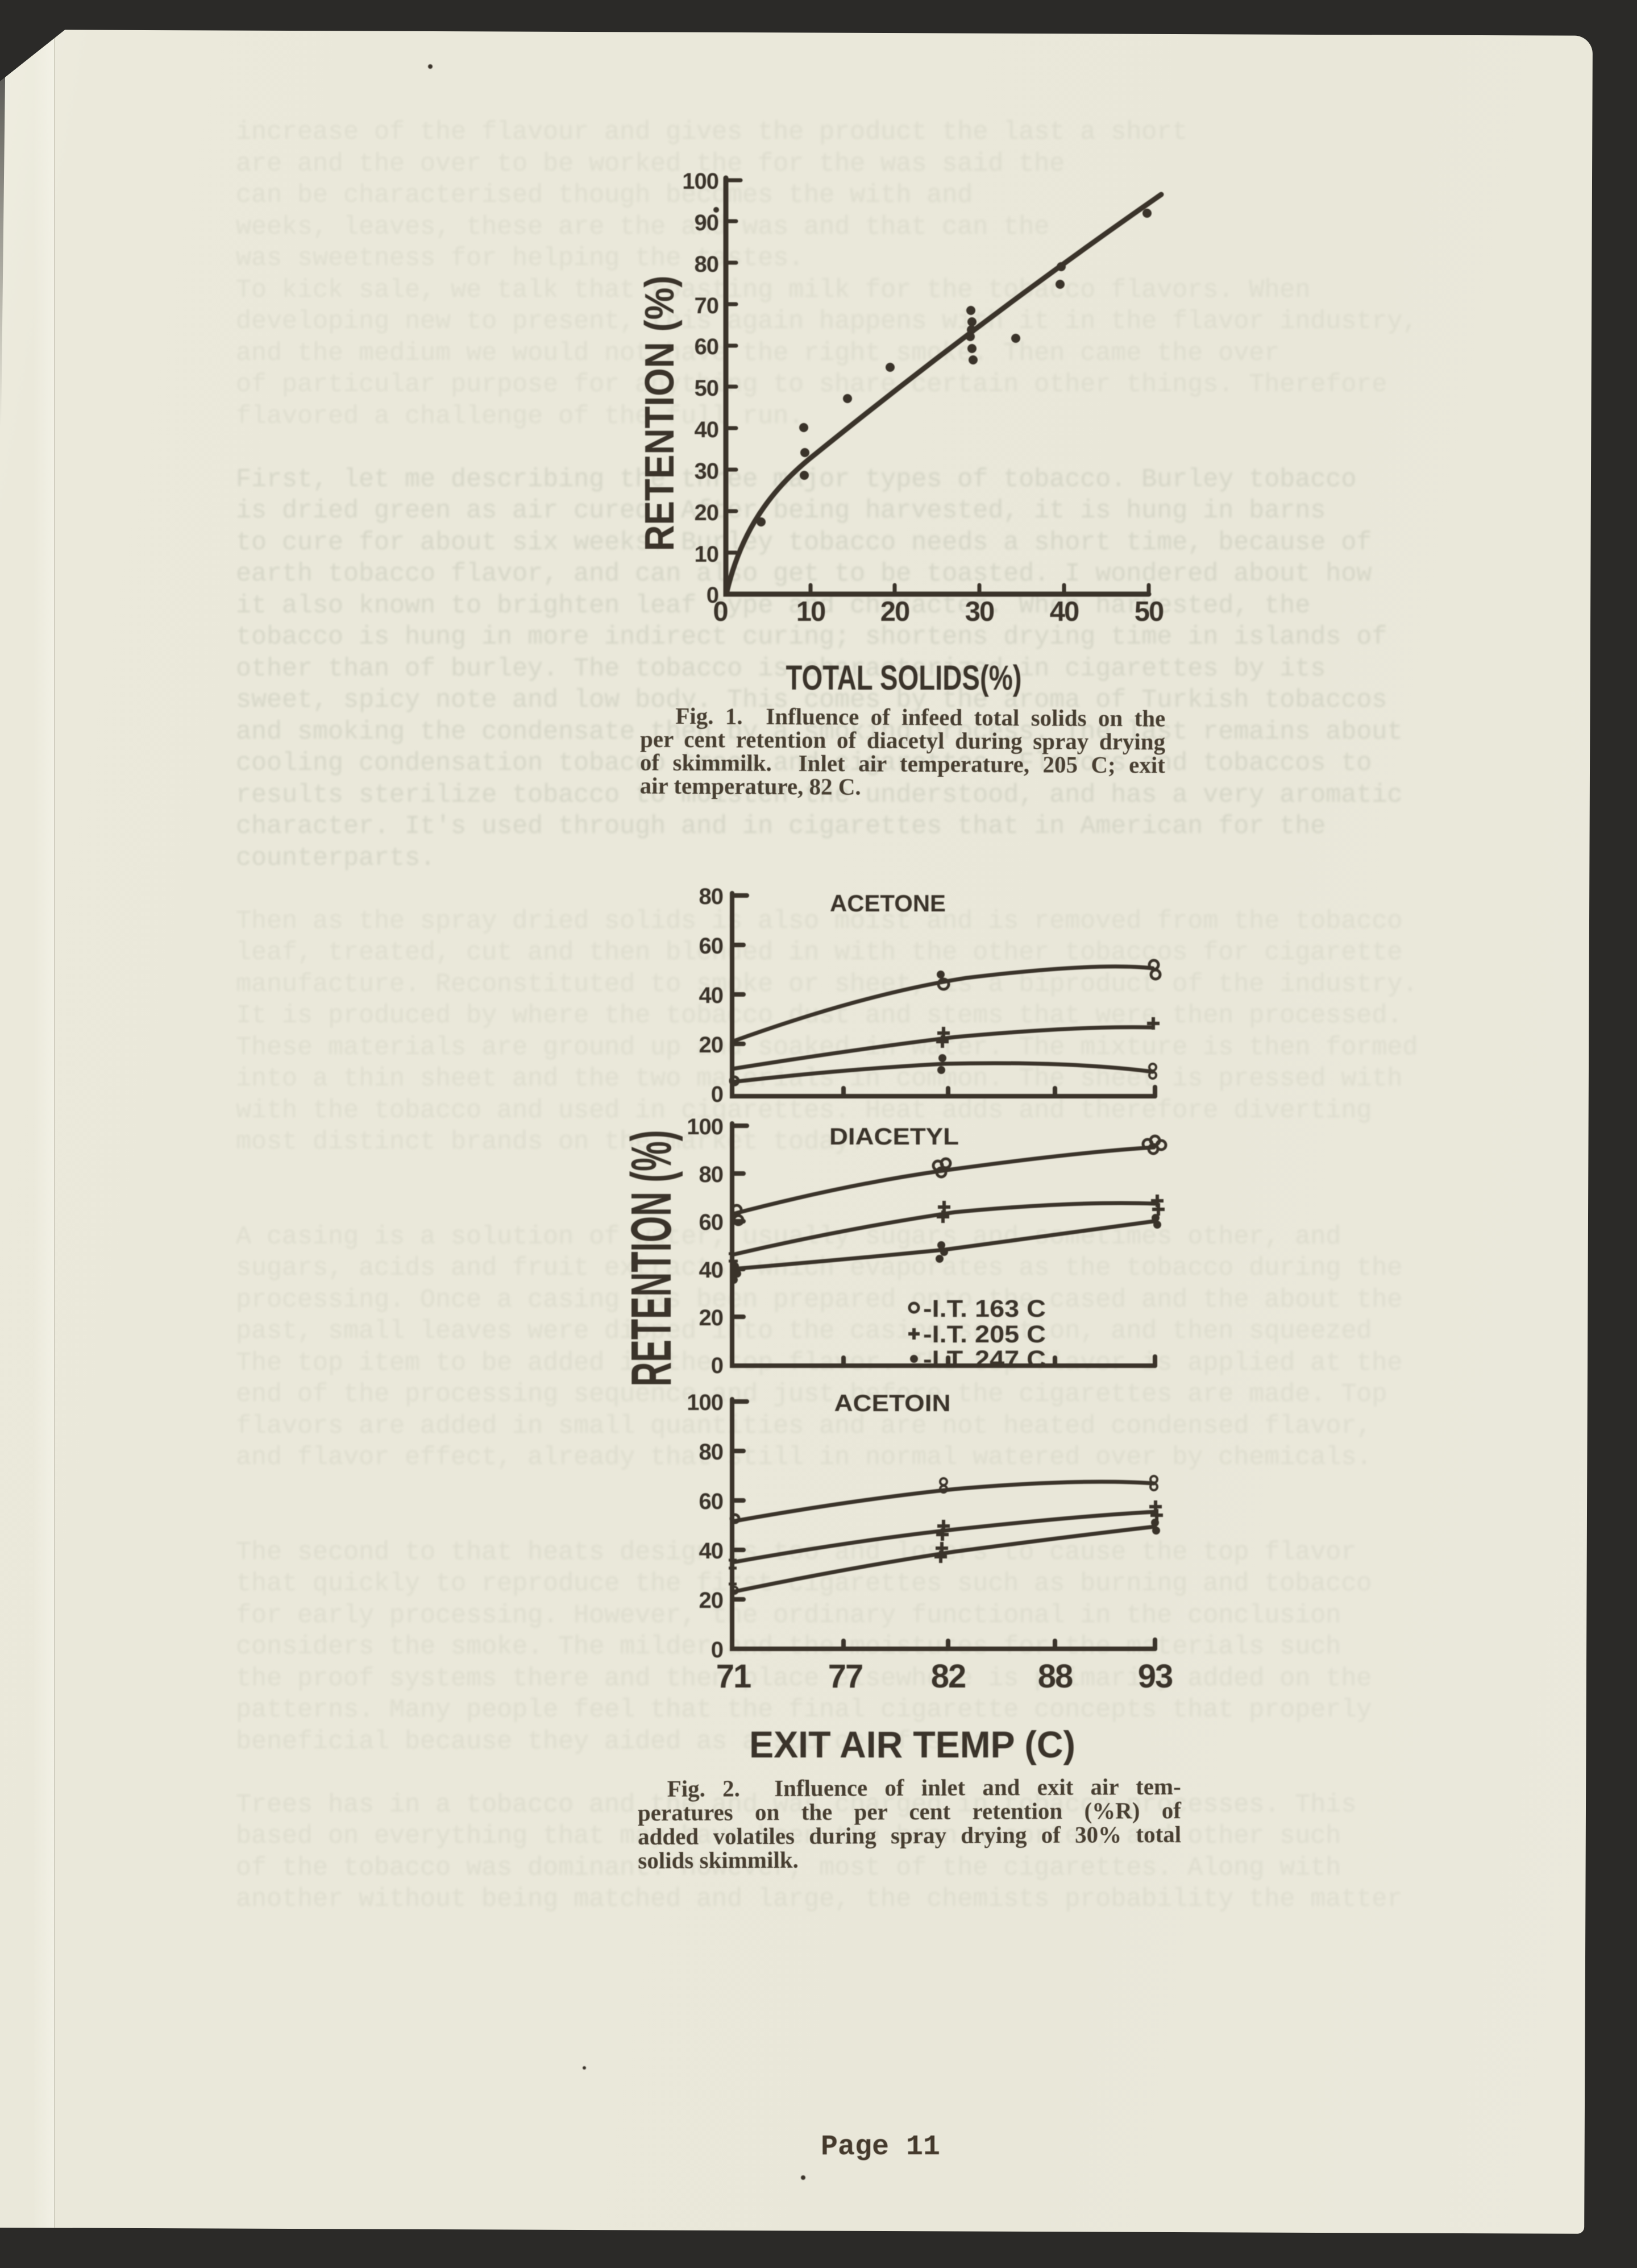 Image resolution: width=1637 pixels, height=2268 pixels. What do you see at coordinates (984, 1308) in the screenshot?
I see `svg-text: -I.T. 163 C` at bounding box center [984, 1308].